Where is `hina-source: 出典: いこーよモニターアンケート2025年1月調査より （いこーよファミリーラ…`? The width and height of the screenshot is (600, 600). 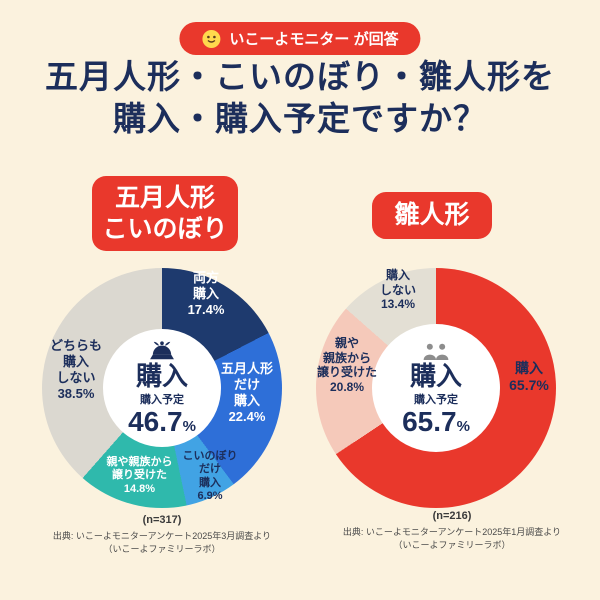 hina-source: 出典: いこーよモニターアンケート2025年1月調査より （いこーよファミリーラ… is located at coordinates (452, 539).